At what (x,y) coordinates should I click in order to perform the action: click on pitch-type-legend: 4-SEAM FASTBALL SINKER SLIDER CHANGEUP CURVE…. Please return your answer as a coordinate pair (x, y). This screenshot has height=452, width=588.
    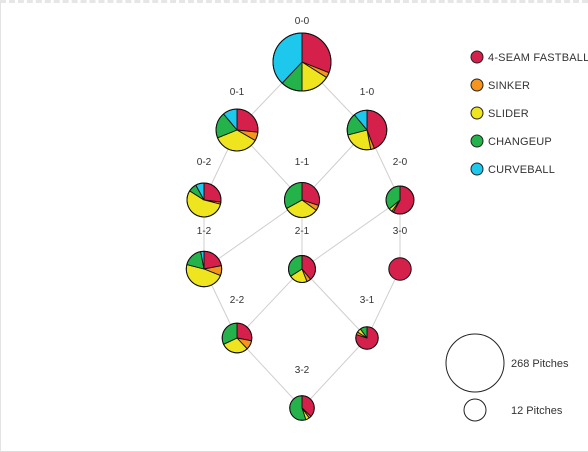
    Looking at the image, I should click on (529, 113).